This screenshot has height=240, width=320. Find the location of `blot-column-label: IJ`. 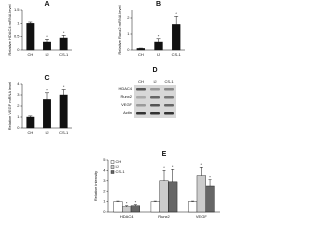

blot-column-label: IJ is located at coordinates (154, 81).